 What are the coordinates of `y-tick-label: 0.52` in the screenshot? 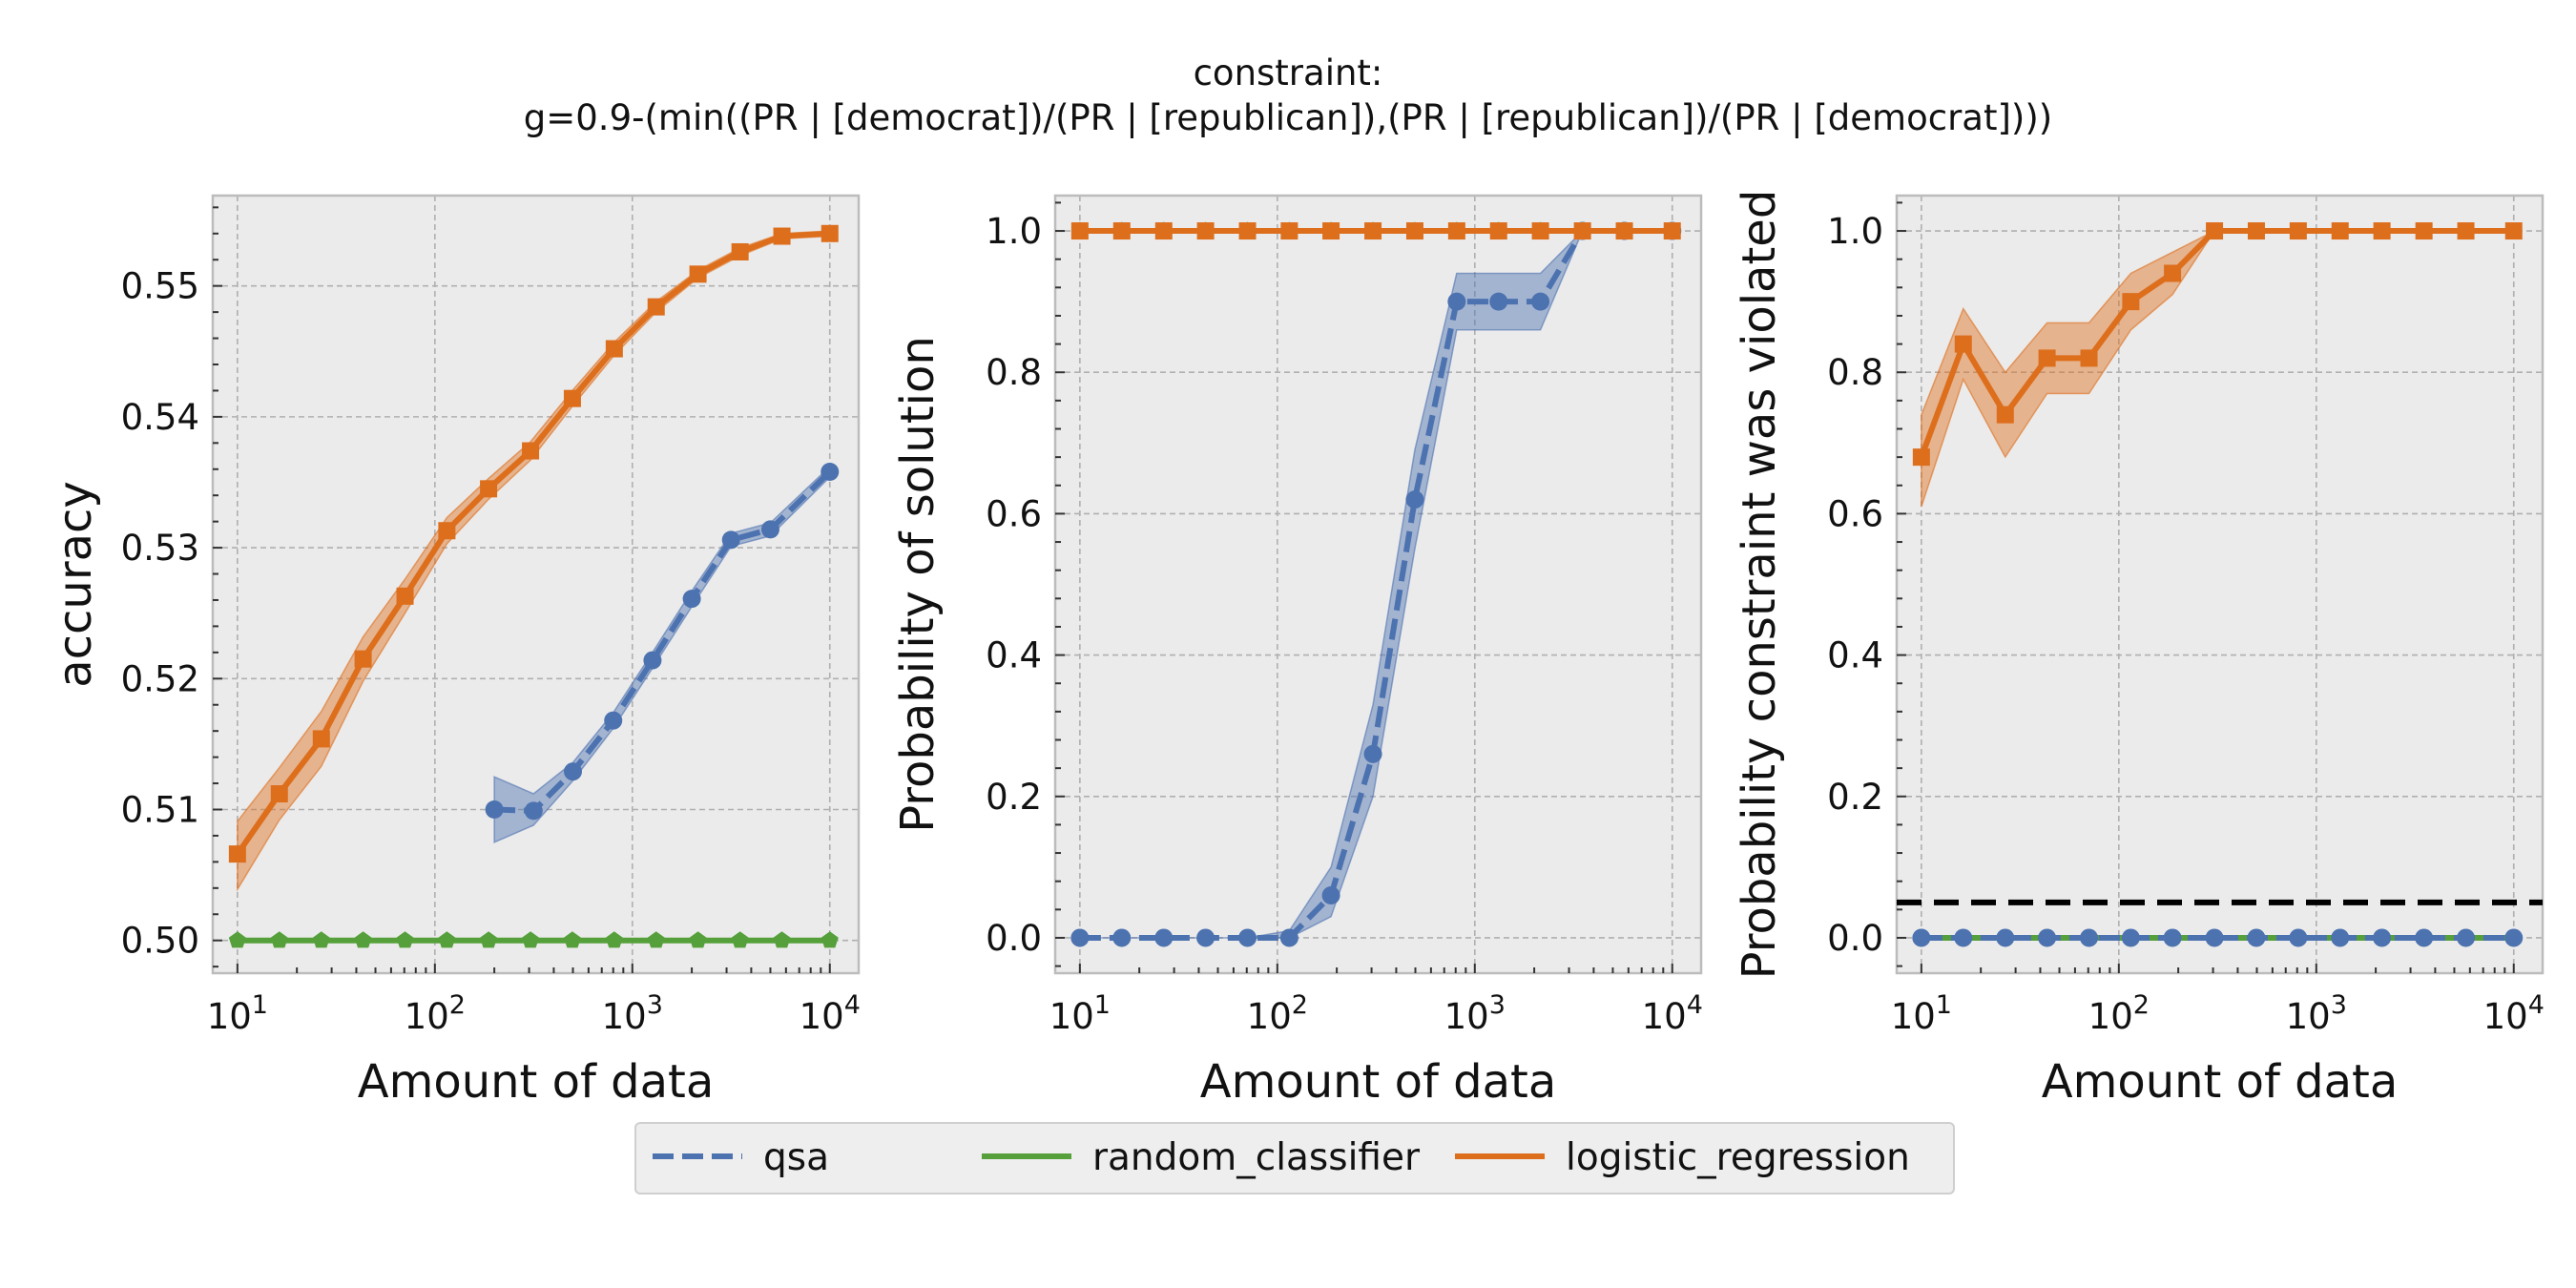 It's located at (160, 678).